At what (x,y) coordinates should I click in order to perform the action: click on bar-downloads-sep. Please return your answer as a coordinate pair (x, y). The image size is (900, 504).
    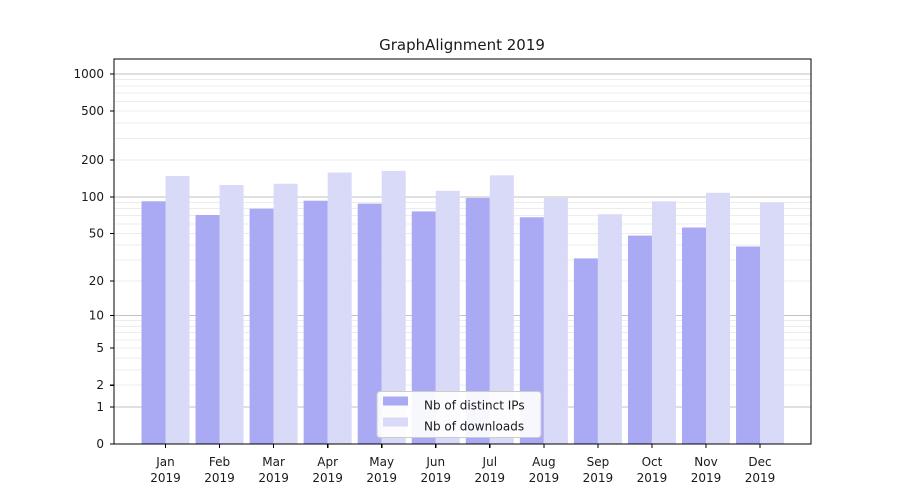
    Looking at the image, I should click on (609, 329).